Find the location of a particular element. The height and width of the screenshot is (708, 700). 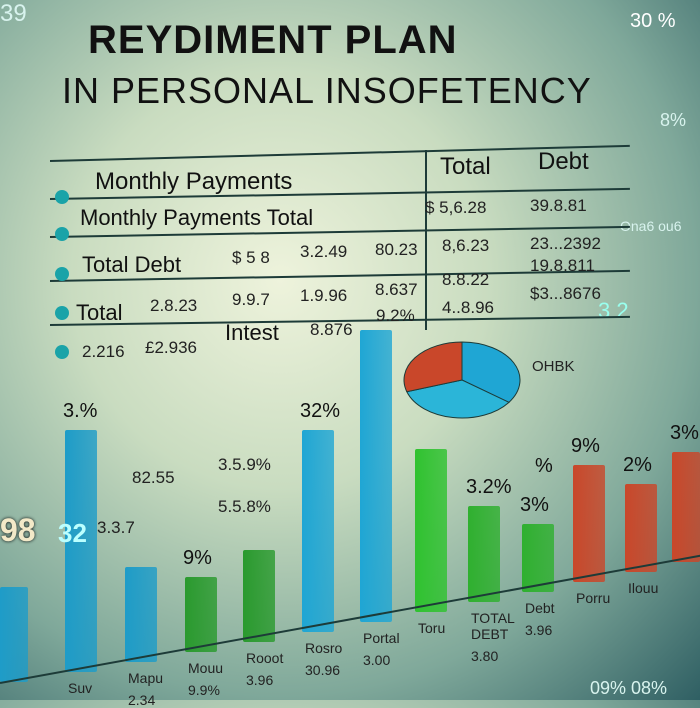

title-line-2: IN PERSONAL INSOFETENCY is located at coordinates (327, 90).